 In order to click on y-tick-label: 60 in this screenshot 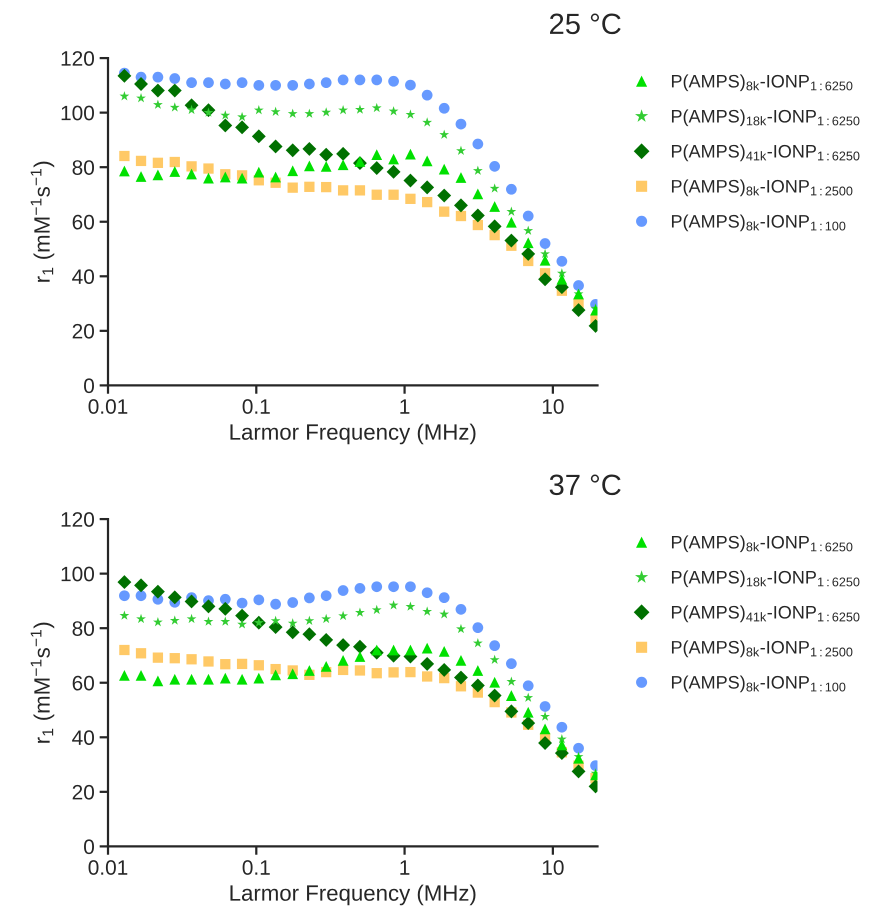, I will do `click(83, 222)`.